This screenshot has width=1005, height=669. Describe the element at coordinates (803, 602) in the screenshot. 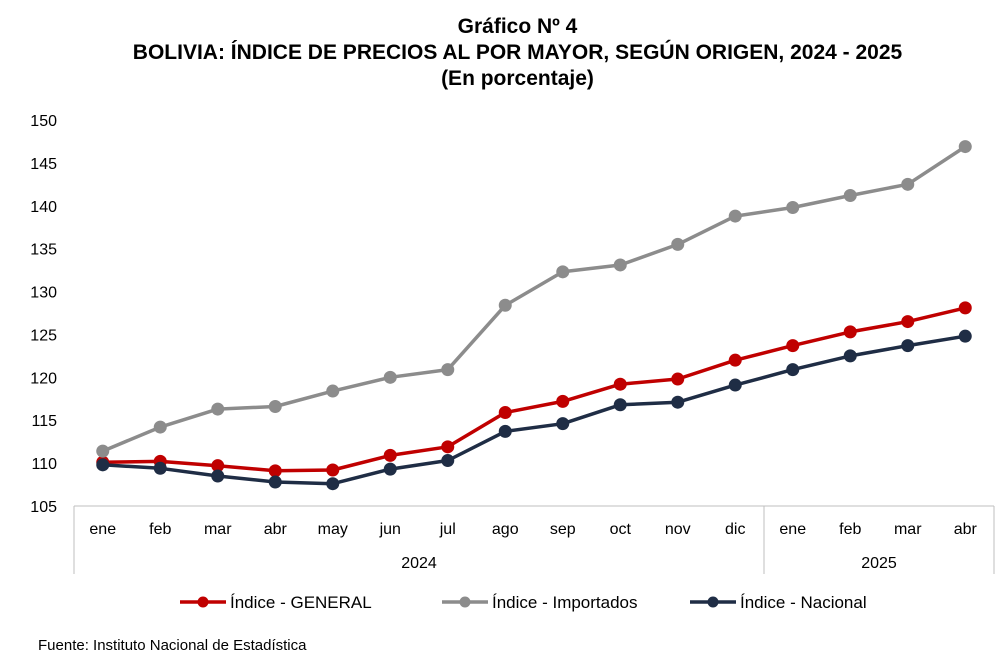

I see `legend-label: Índice - Nacional` at that location.